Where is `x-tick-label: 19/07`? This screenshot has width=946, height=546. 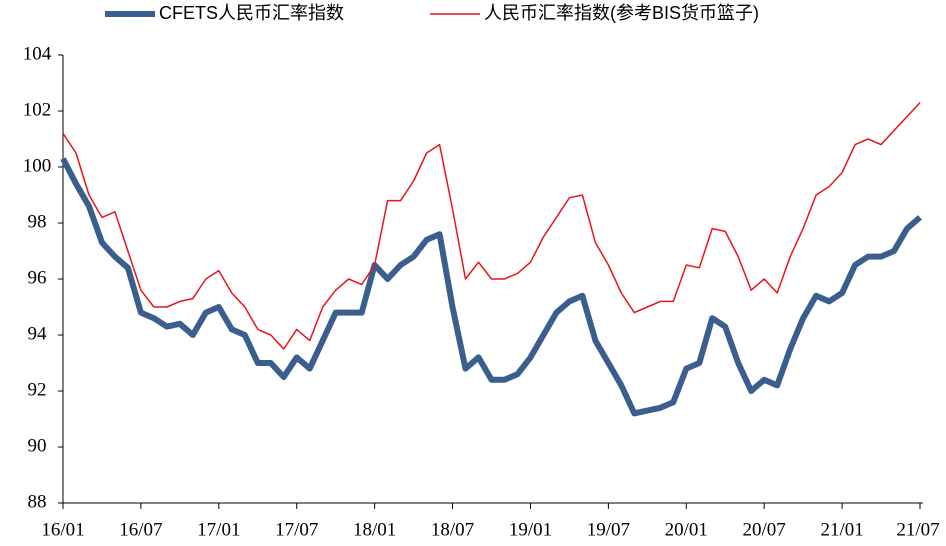
x-tick-label: 19/07 is located at coordinates (608, 529).